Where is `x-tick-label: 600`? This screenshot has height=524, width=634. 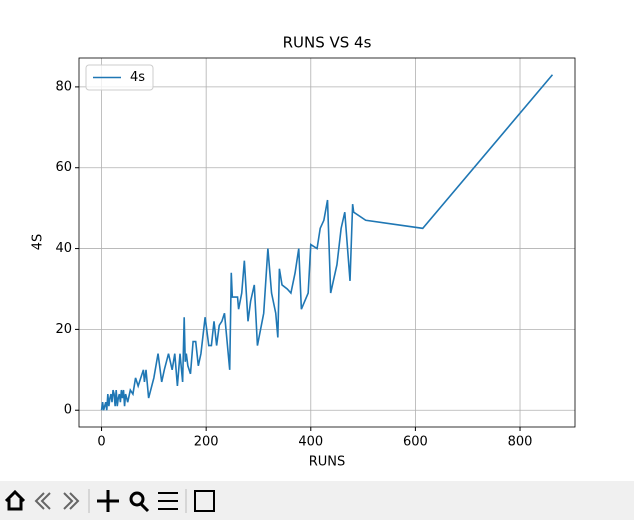 x-tick-label: 600 is located at coordinates (415, 442).